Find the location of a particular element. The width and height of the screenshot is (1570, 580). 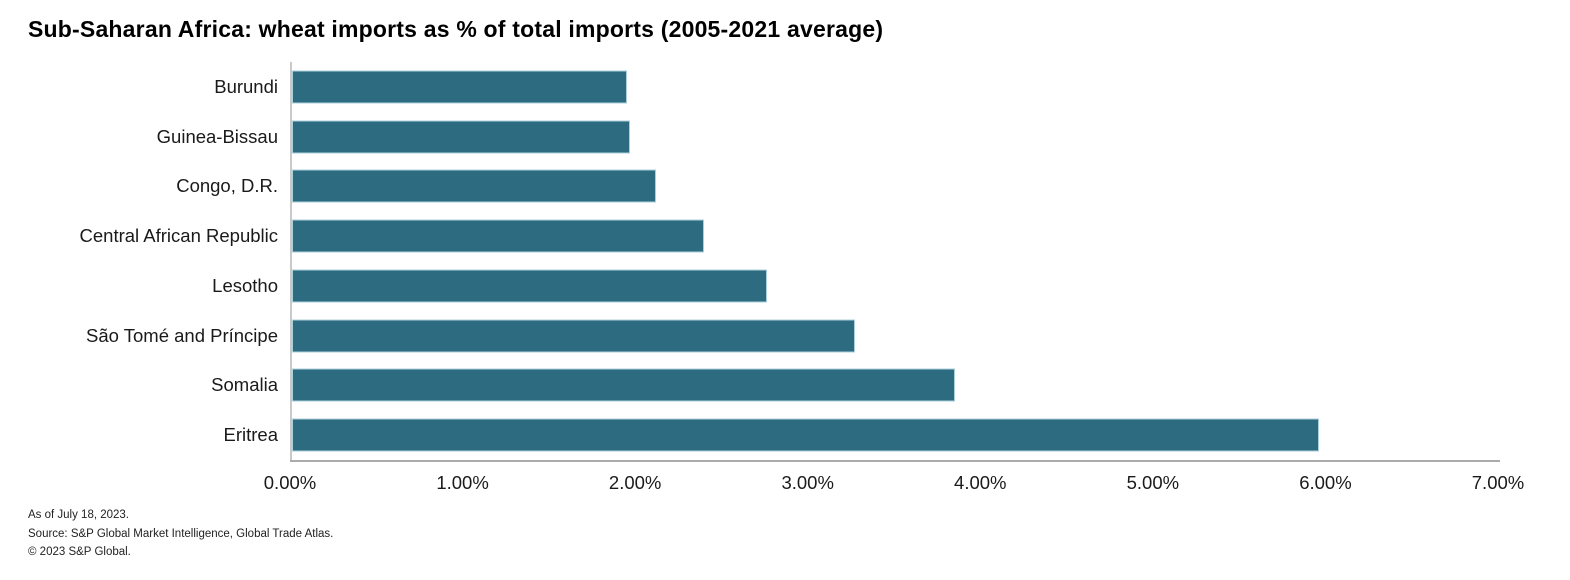

category-label: Lesotho is located at coordinates (245, 285).